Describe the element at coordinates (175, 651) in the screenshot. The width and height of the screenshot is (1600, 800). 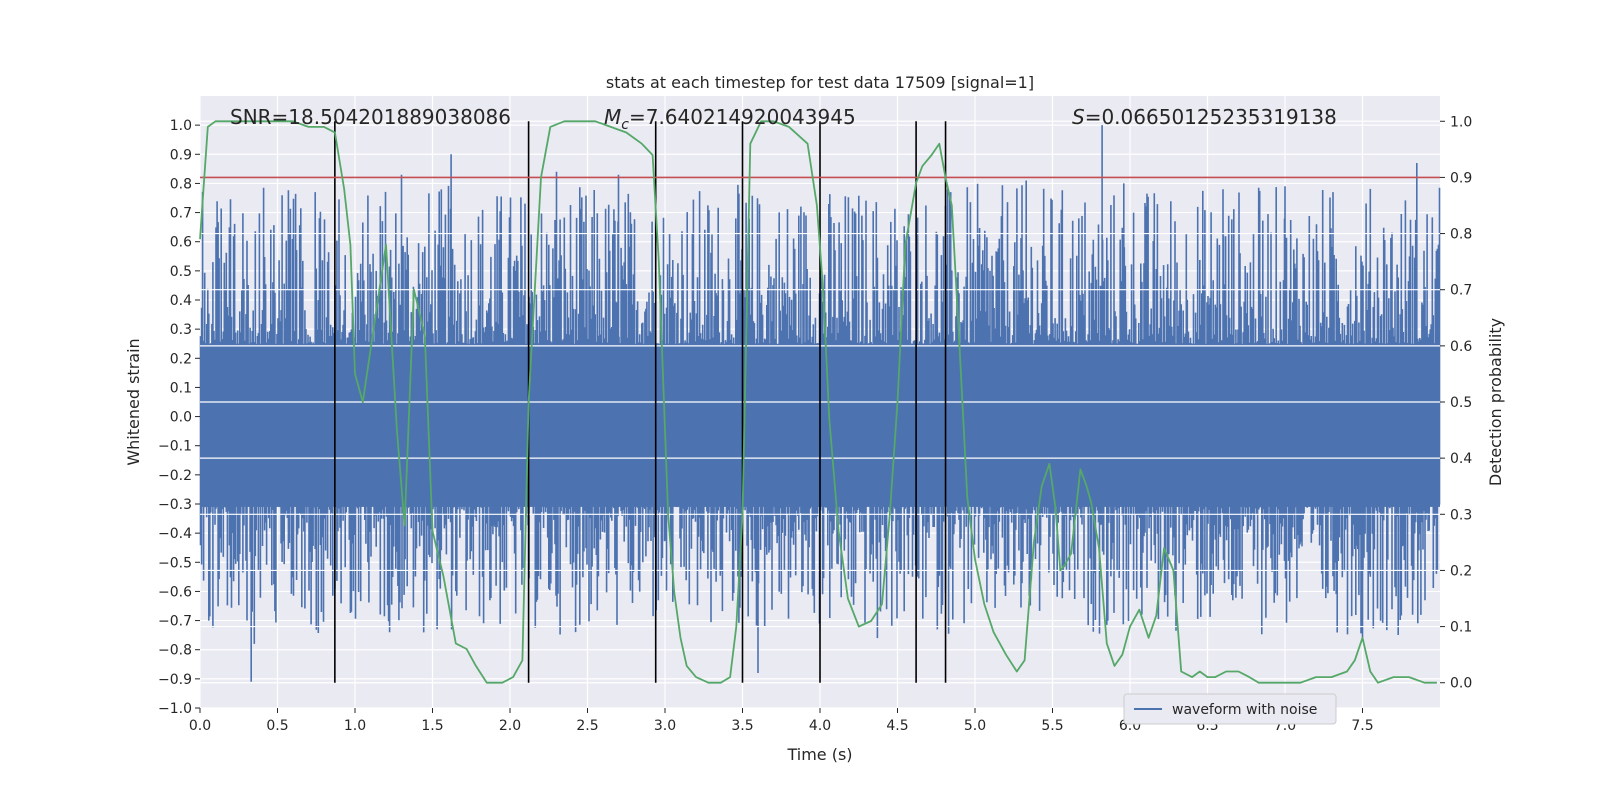
I see `y-left-tick-label: −0.8` at that location.